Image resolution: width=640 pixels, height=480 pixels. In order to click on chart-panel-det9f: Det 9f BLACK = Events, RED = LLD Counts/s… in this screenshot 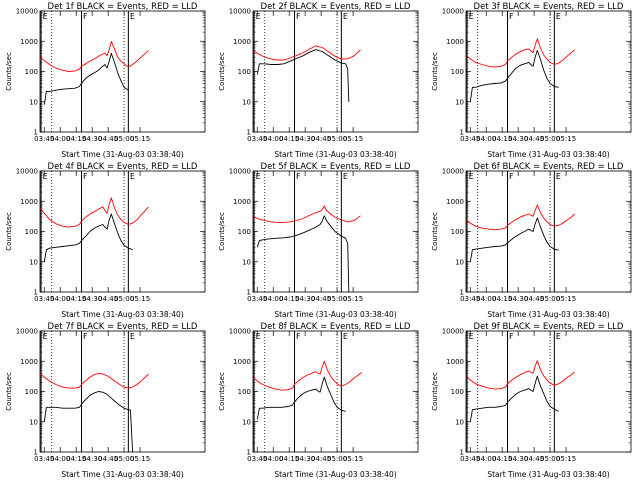, I will do `click(531, 400)`.